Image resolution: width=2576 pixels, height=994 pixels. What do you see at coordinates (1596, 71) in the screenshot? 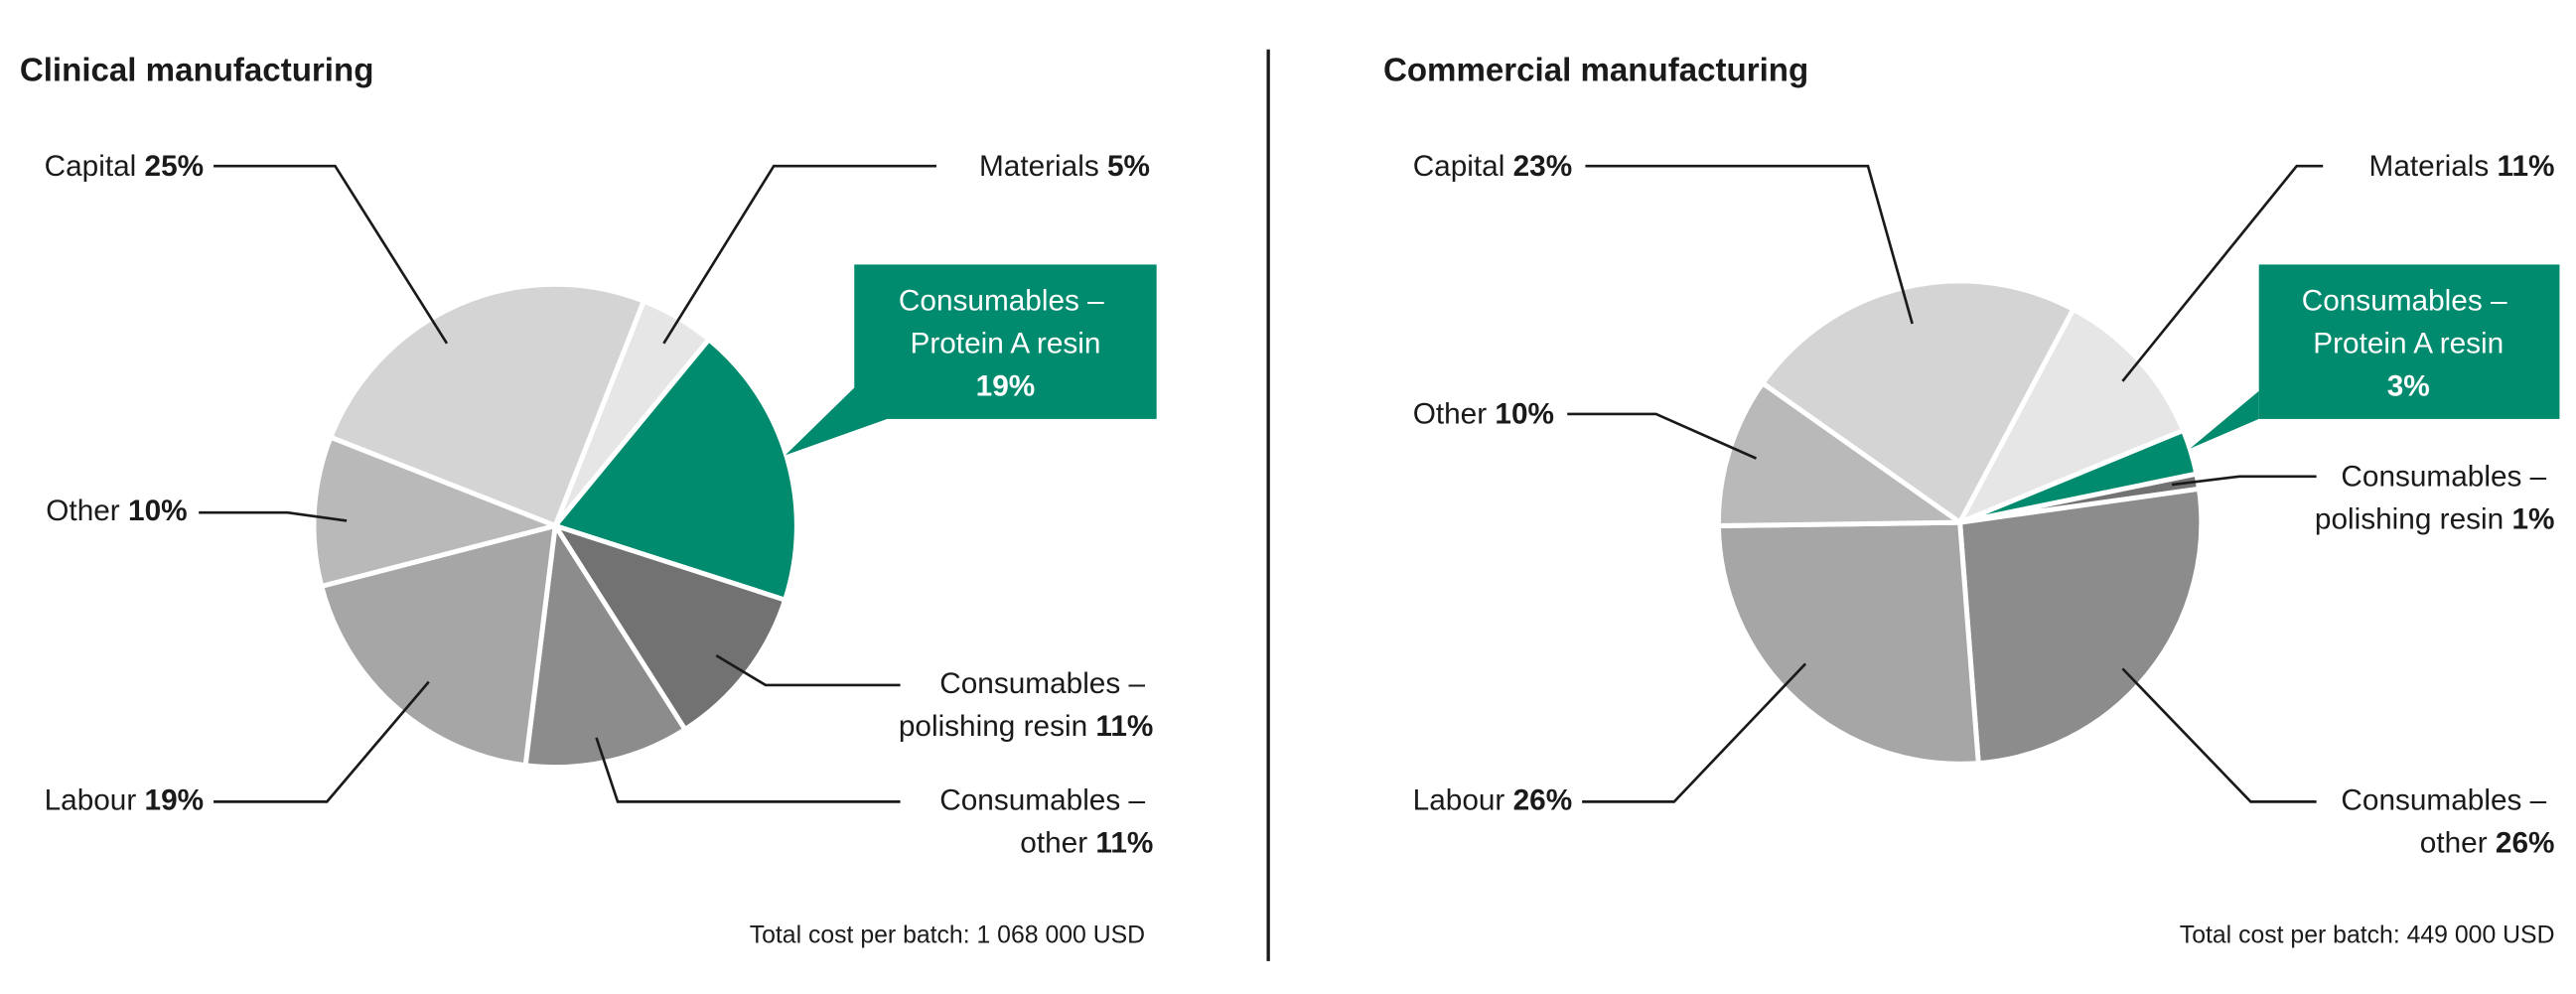
I see `chart-title: Commercial manufacturing` at bounding box center [1596, 71].